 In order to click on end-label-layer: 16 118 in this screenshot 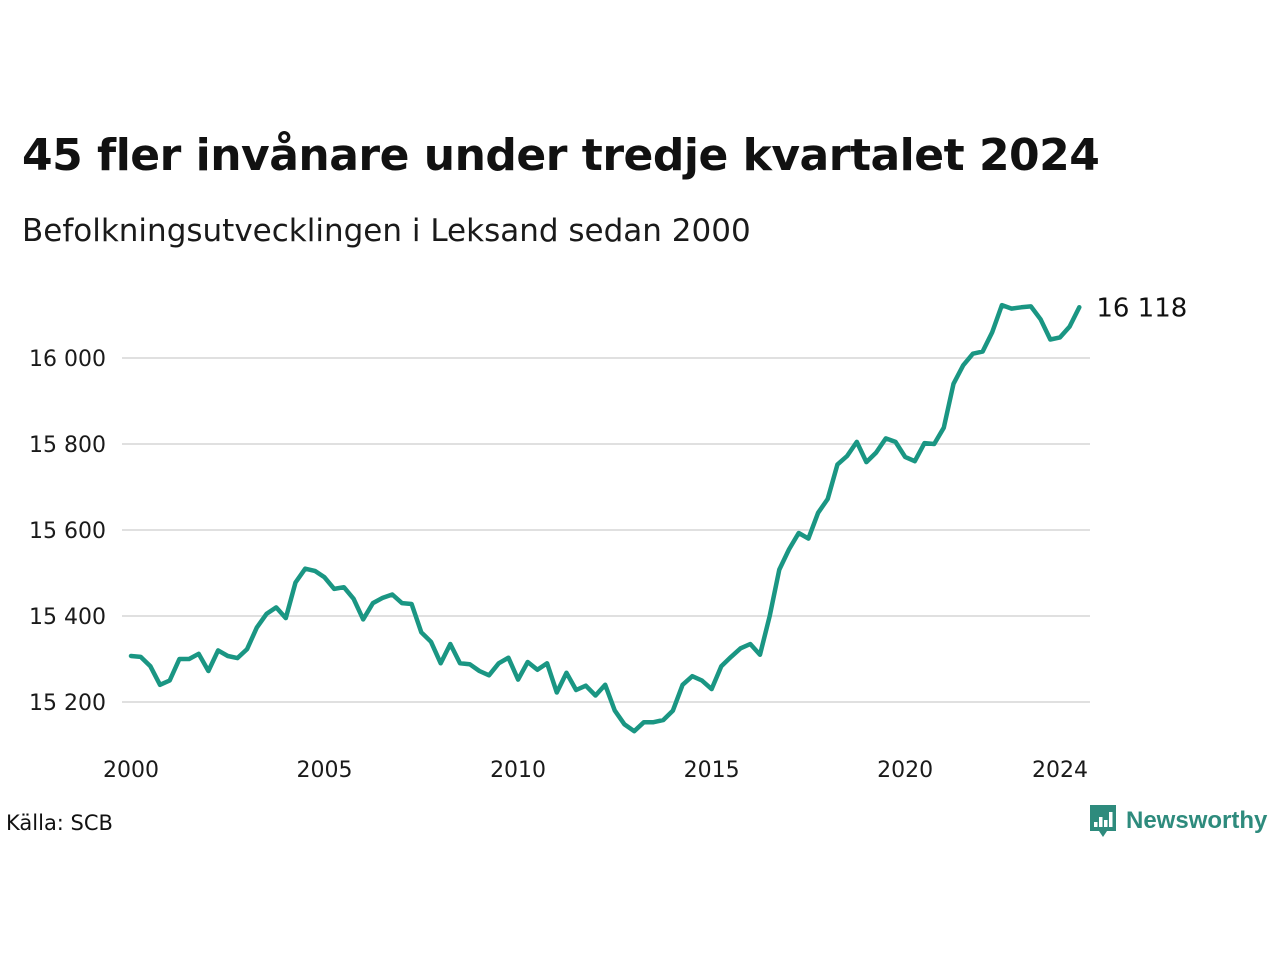, I will do `click(1141, 308)`.